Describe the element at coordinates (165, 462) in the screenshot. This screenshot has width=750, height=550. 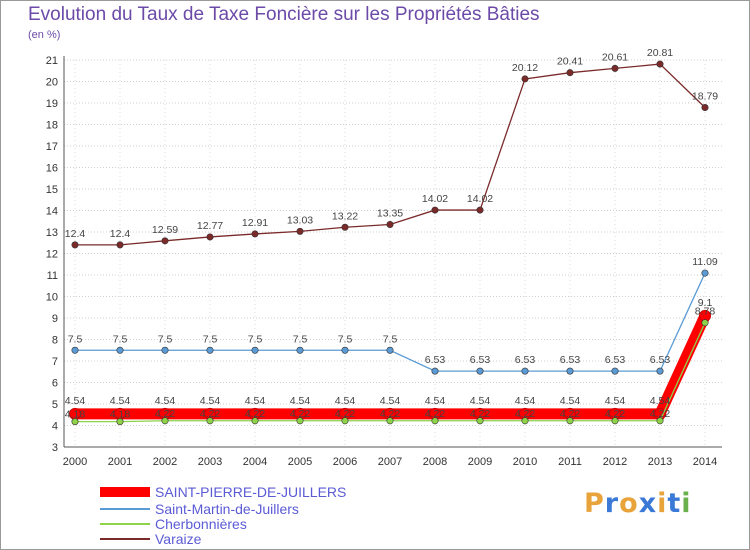
I see `x-tick-label: 2002` at that location.